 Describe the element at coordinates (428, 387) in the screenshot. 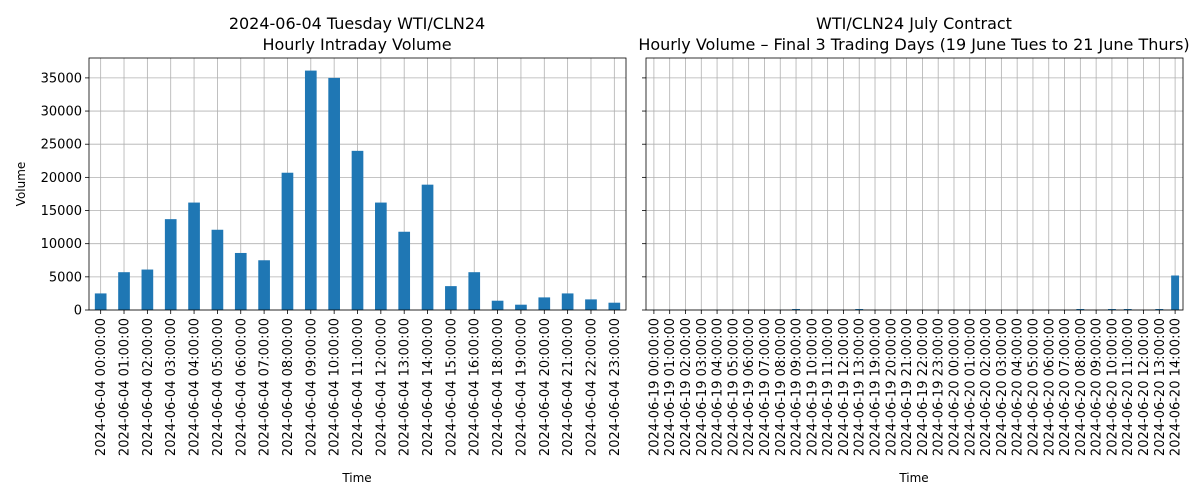

I see `left-x-tick-label: 2024-06-04 14:00:00` at that location.